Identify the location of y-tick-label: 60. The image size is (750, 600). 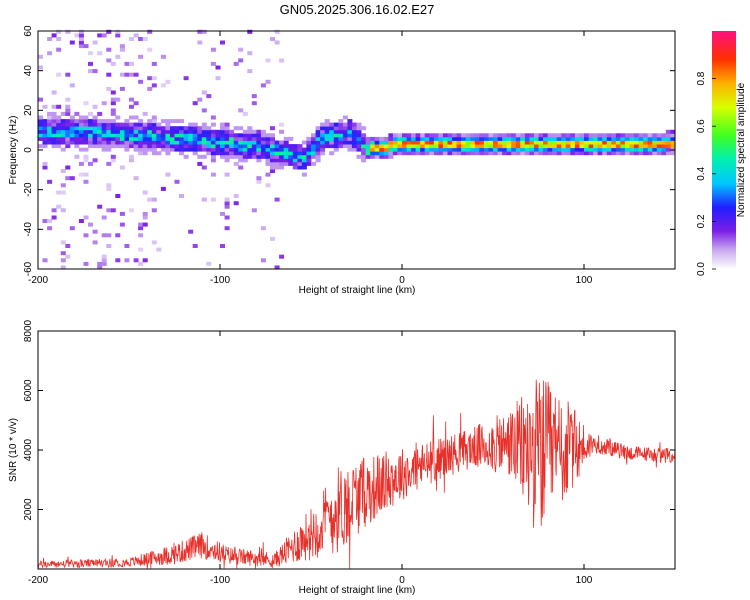
(28, 31).